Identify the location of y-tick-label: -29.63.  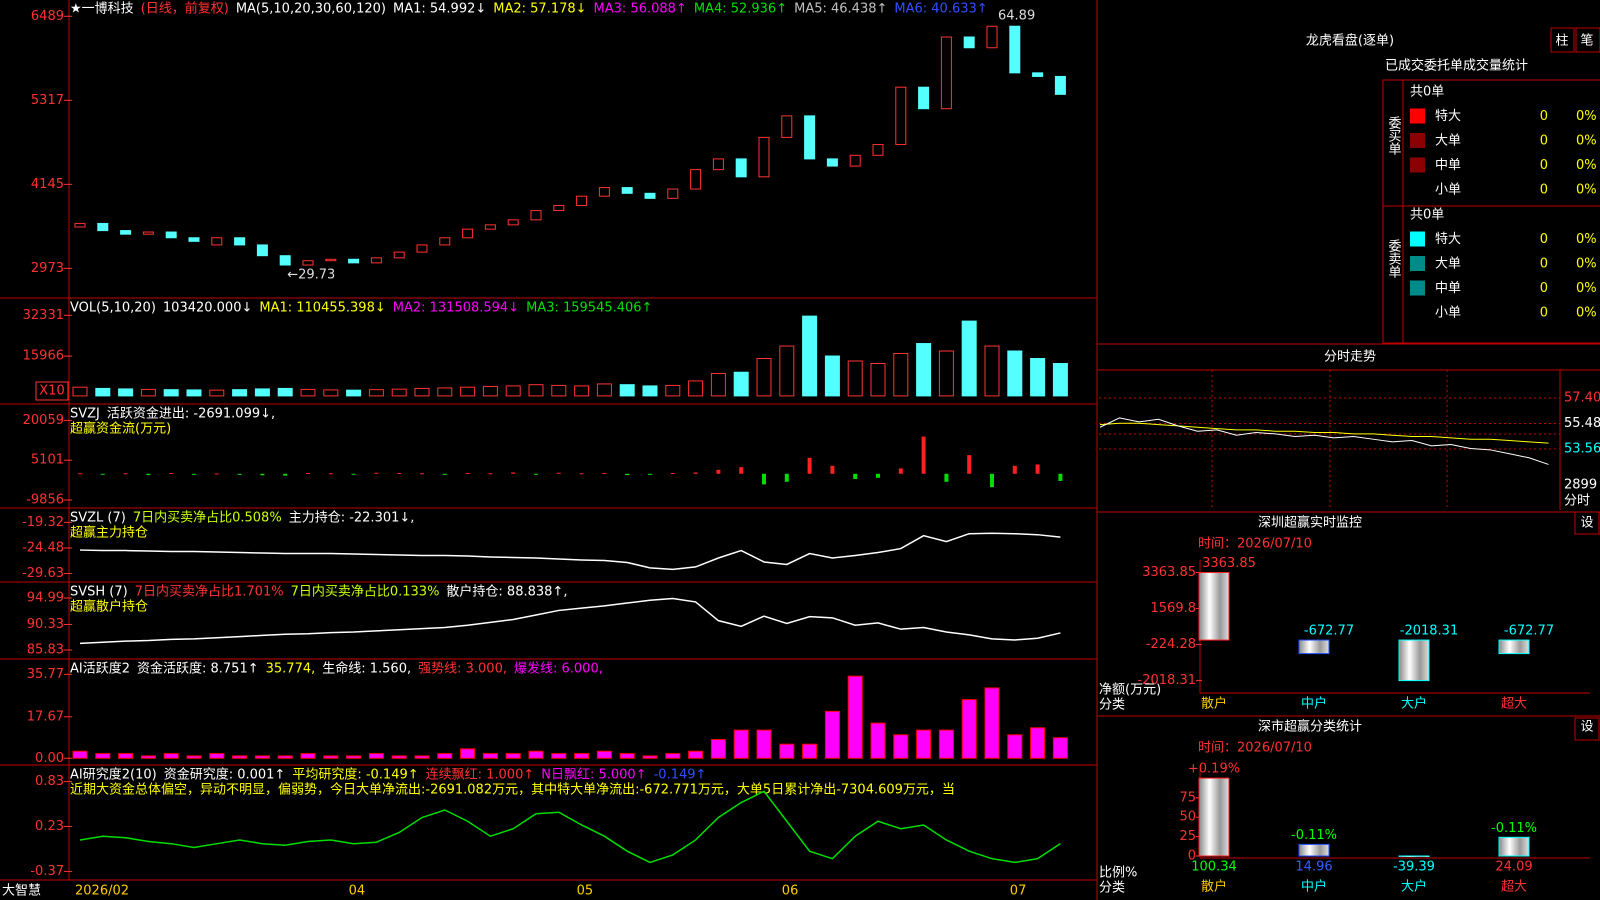
(43, 573).